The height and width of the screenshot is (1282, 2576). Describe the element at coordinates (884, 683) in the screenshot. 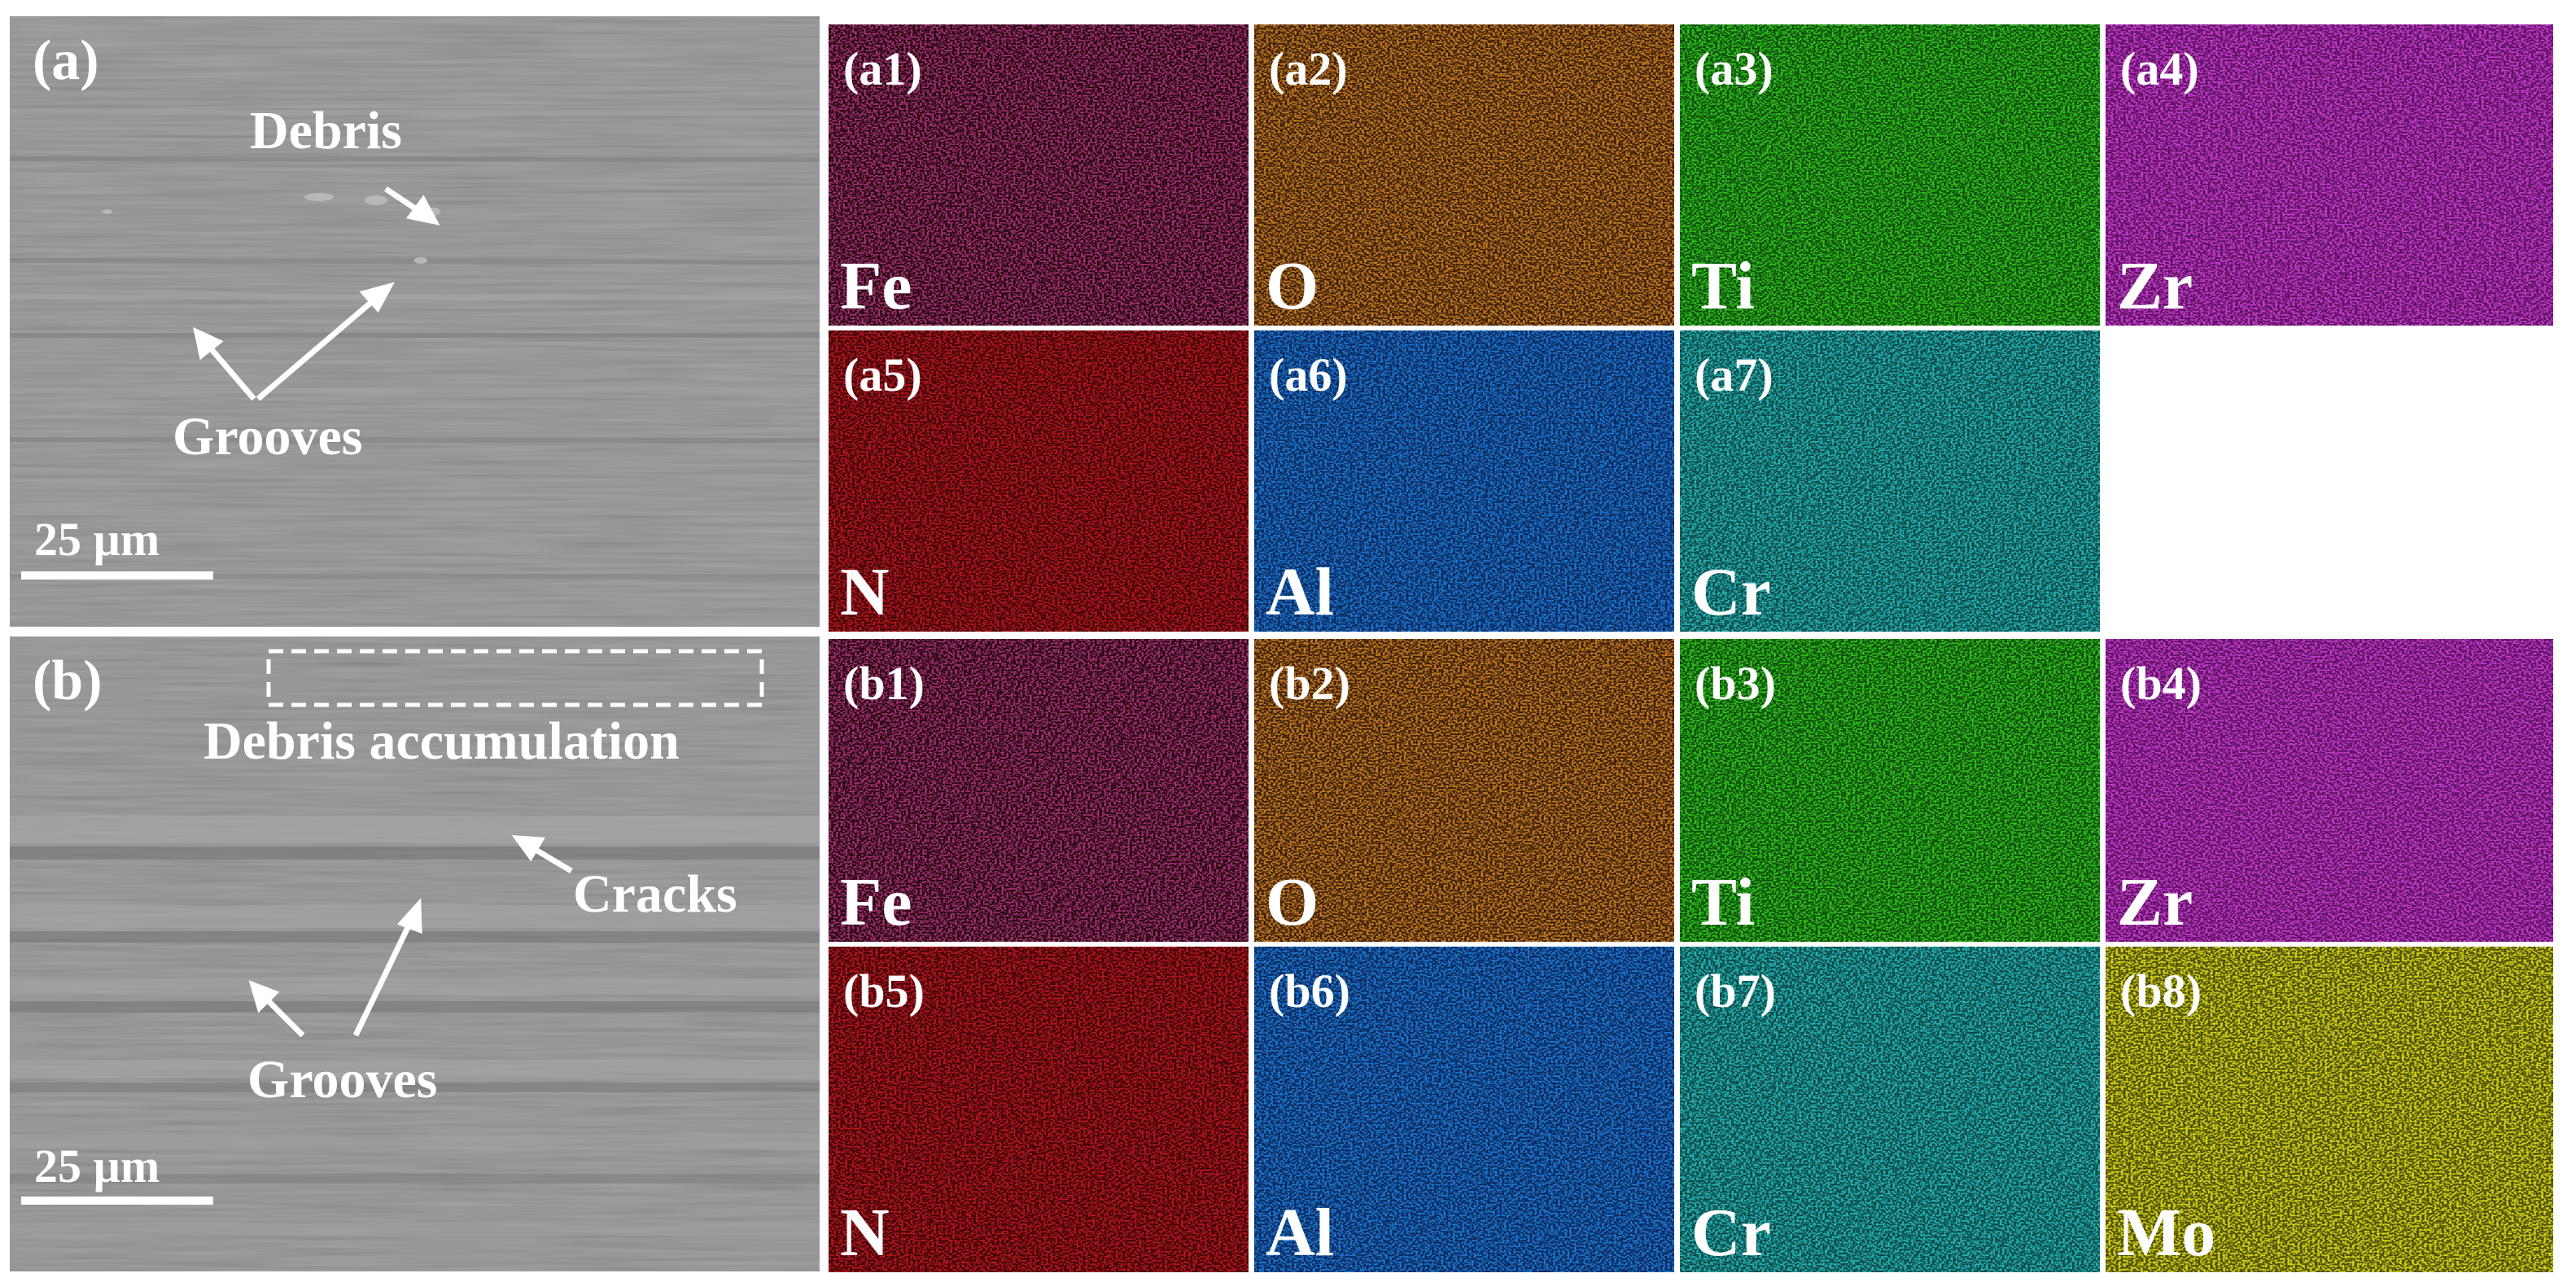

I see `map-label-b1: (b1)` at that location.